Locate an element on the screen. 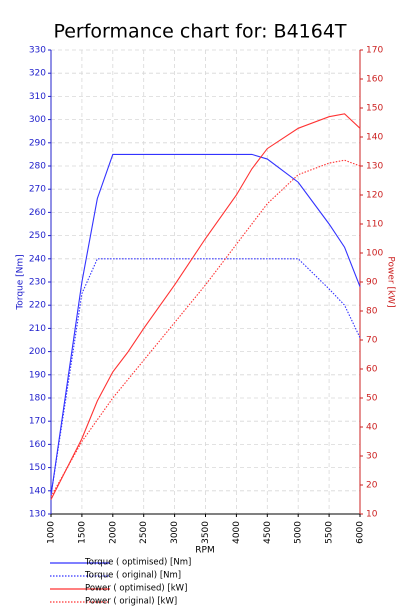  y-tick-label: 250 is located at coordinates (37, 236).